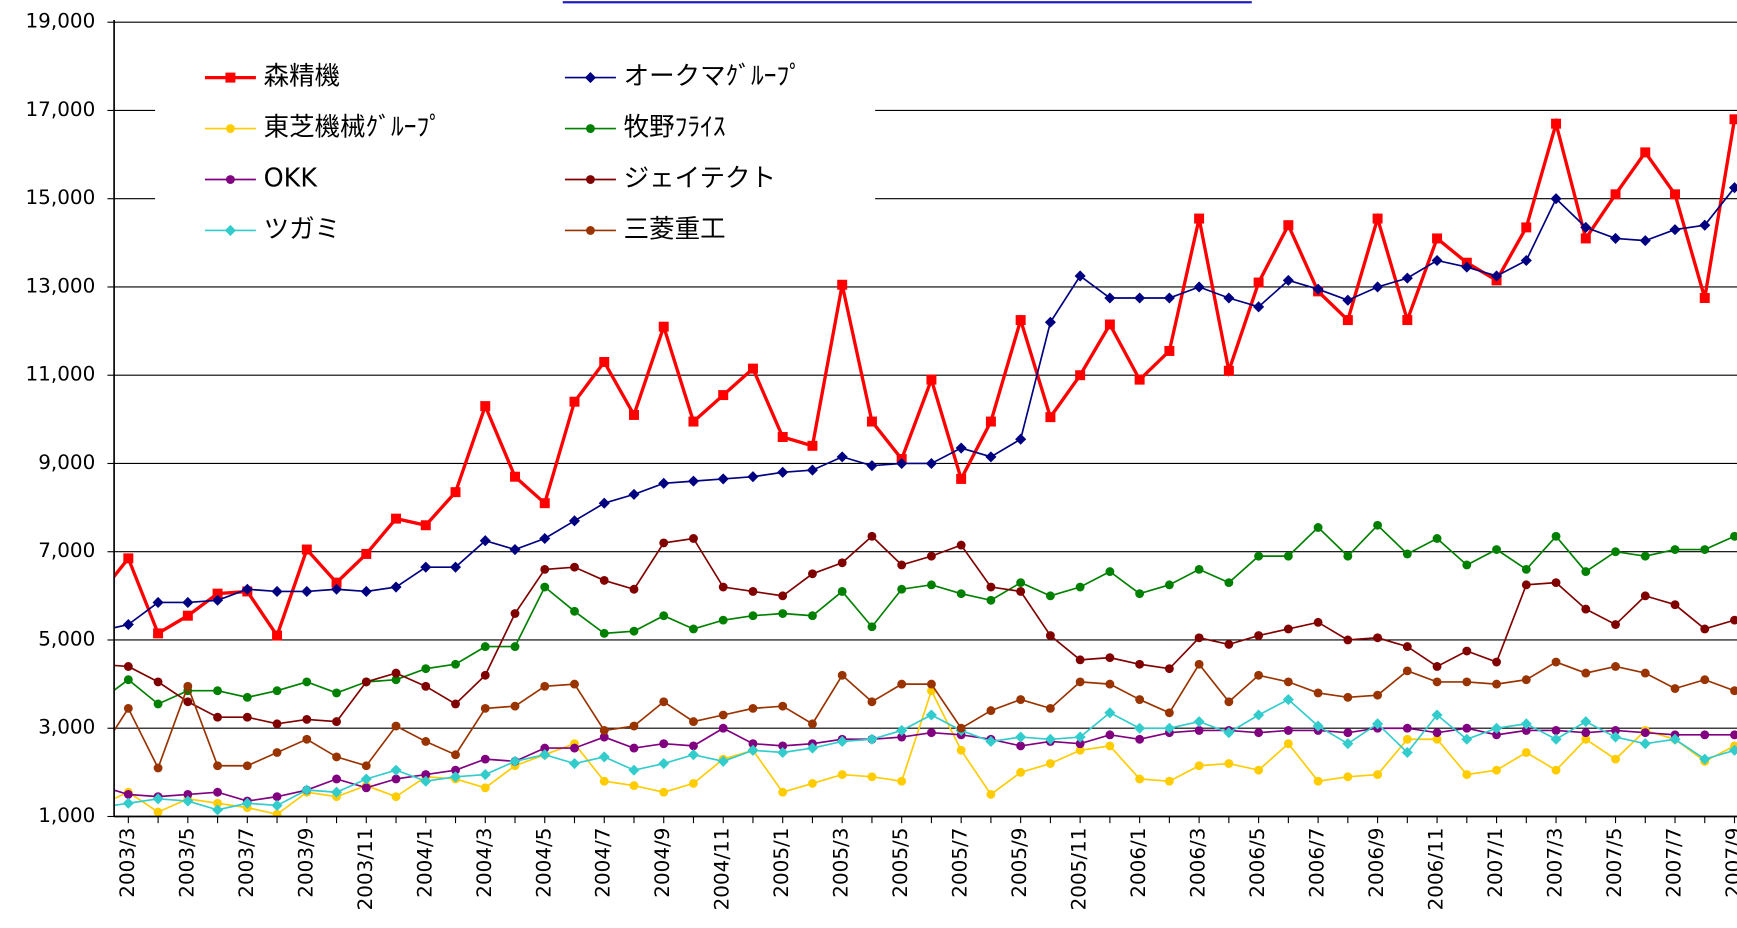 The height and width of the screenshot is (928, 1737). I want to click on x-tick-label: 2006/3, so click(1198, 863).